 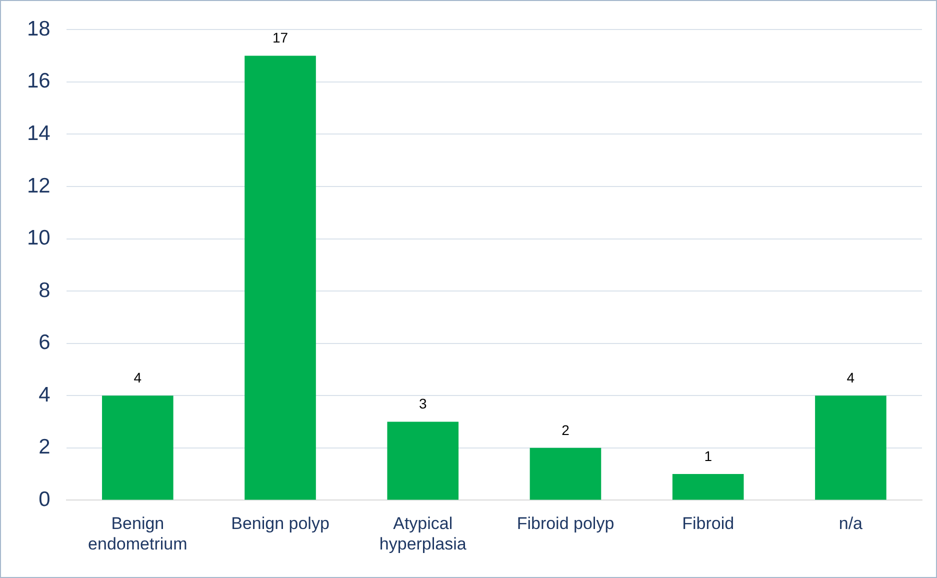 What do you see at coordinates (44, 290) in the screenshot?
I see `y-tick-label: 8` at bounding box center [44, 290].